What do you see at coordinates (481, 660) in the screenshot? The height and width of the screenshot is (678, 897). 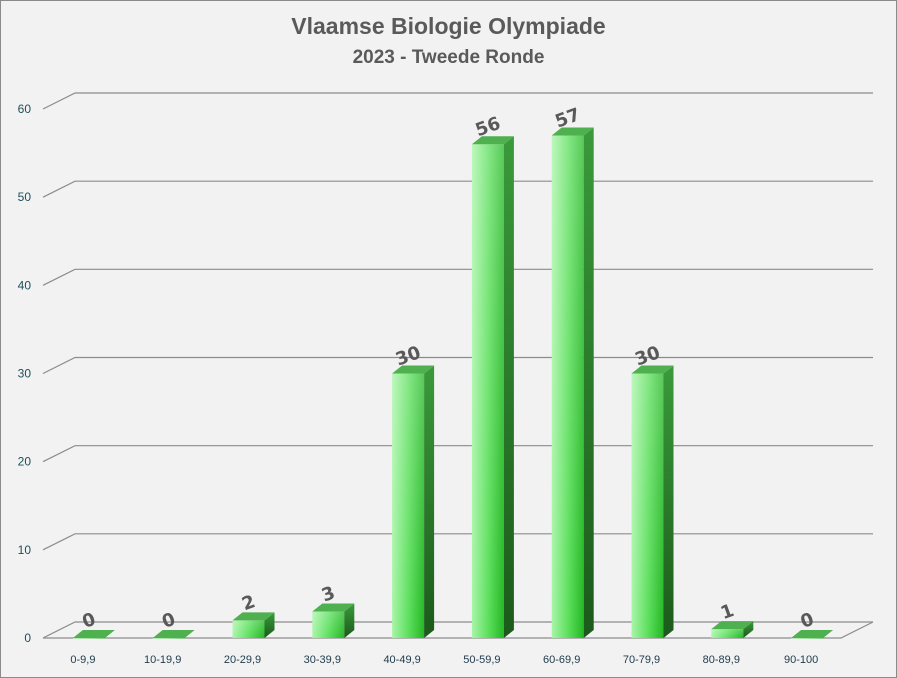 I see `x-tick-label: 50-59,9` at bounding box center [481, 660].